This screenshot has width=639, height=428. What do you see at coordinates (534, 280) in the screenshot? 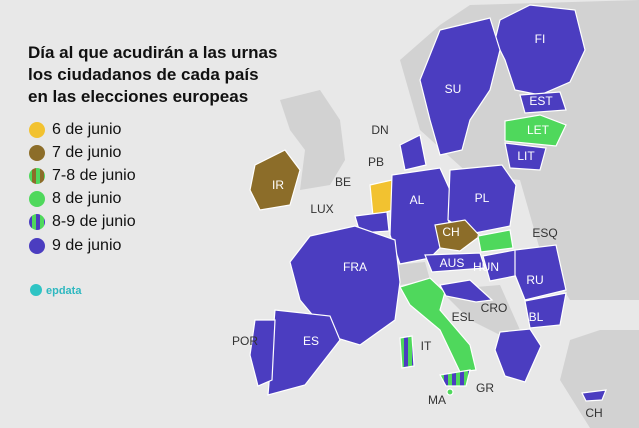
I see `country-label: RU` at bounding box center [534, 280].